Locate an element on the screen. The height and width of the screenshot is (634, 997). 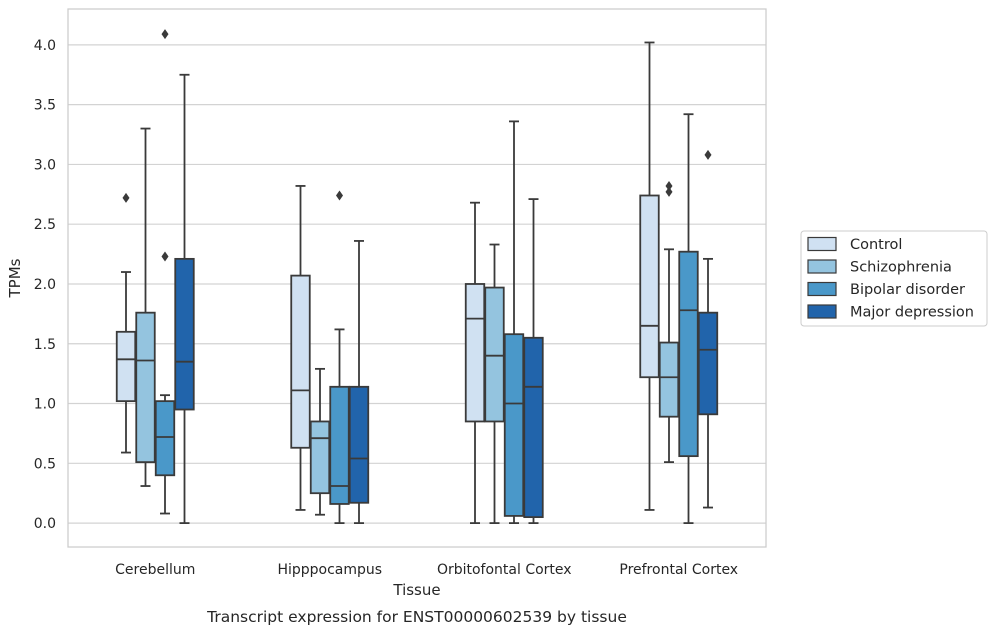
y-tick-label: 3.5 is located at coordinates (45, 106).